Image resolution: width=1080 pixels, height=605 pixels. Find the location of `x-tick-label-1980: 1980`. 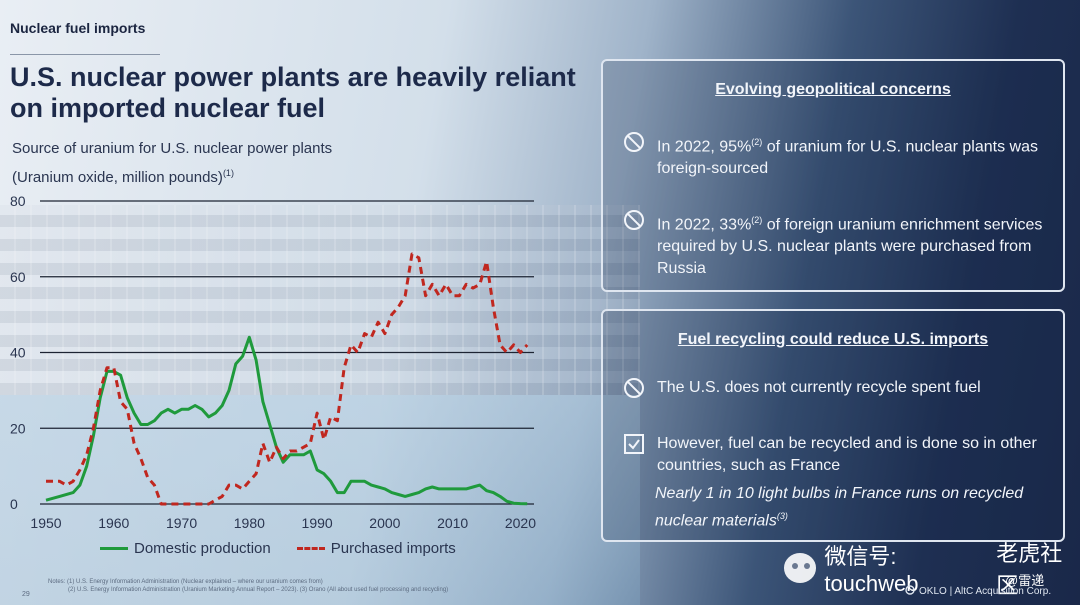

x-tick-label-1980: 1980 is located at coordinates (249, 523).